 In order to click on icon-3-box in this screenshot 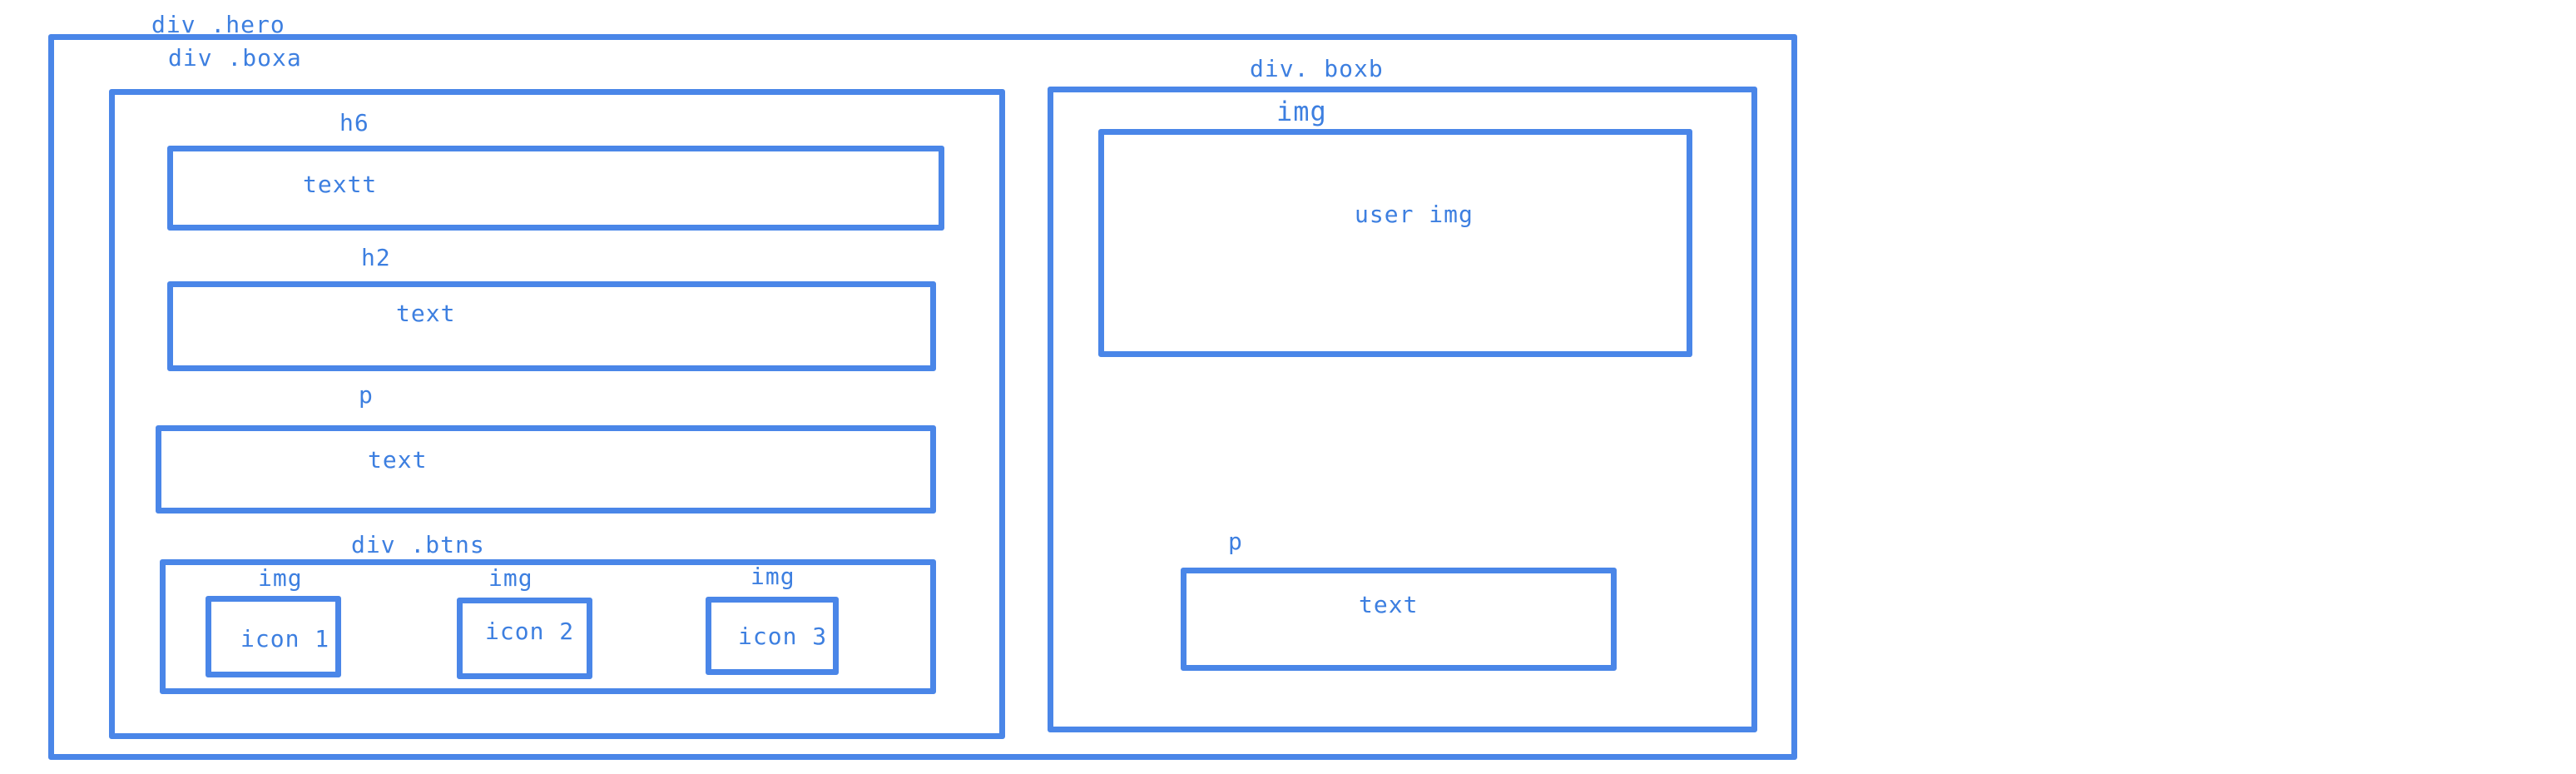, I will do `click(773, 636)`.